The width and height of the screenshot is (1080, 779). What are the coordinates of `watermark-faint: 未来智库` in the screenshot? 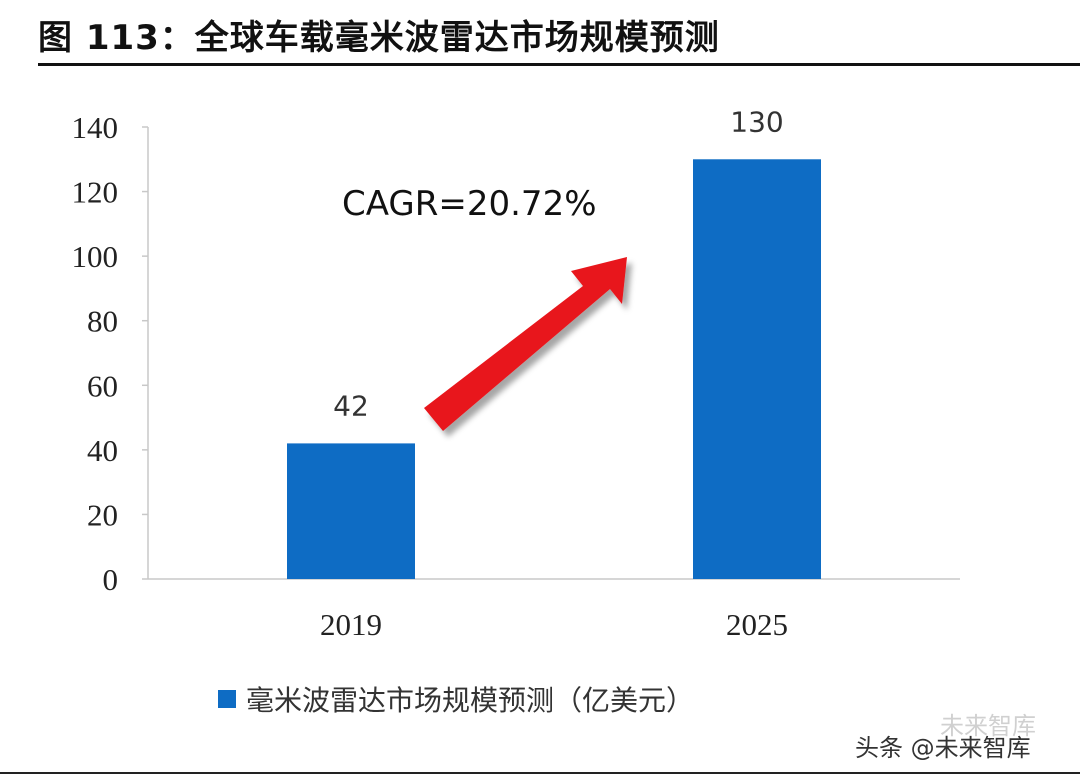 It's located at (988, 726).